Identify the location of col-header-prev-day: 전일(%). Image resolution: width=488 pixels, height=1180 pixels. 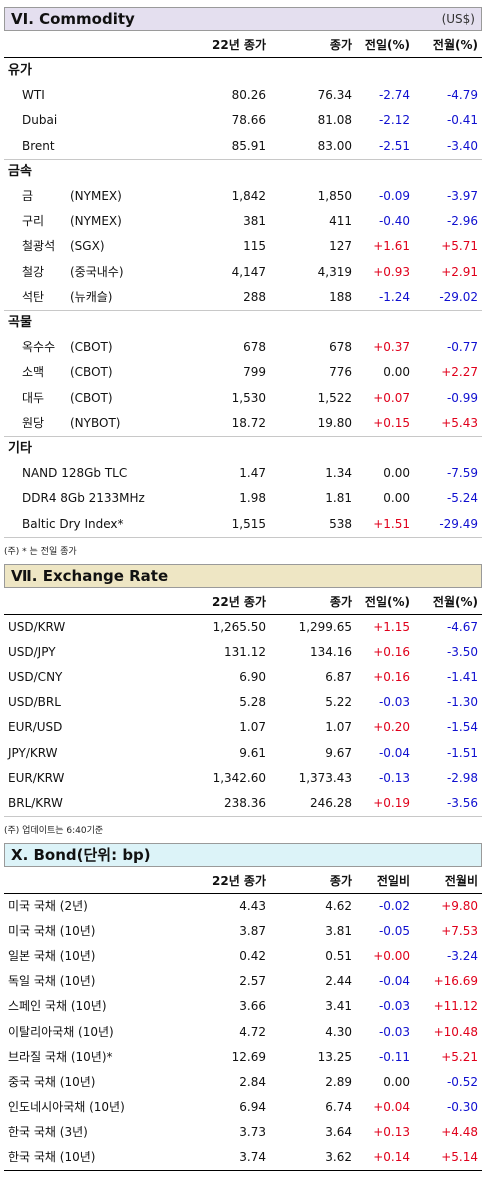
(387, 602).